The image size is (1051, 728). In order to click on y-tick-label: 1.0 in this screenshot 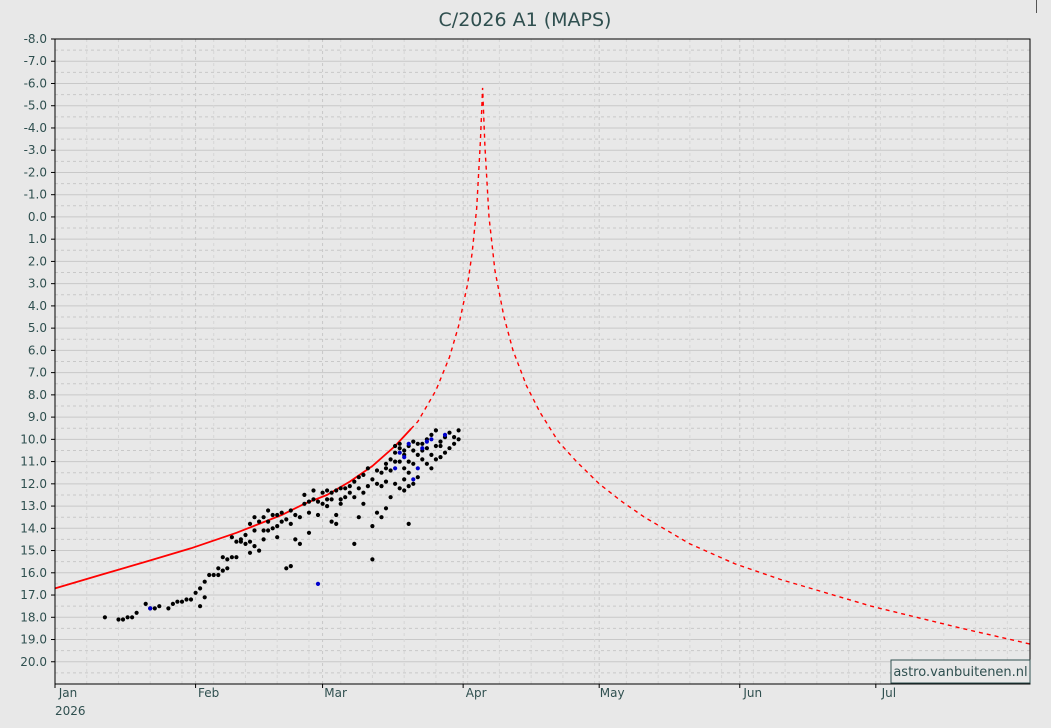, I will do `click(37, 239)`.